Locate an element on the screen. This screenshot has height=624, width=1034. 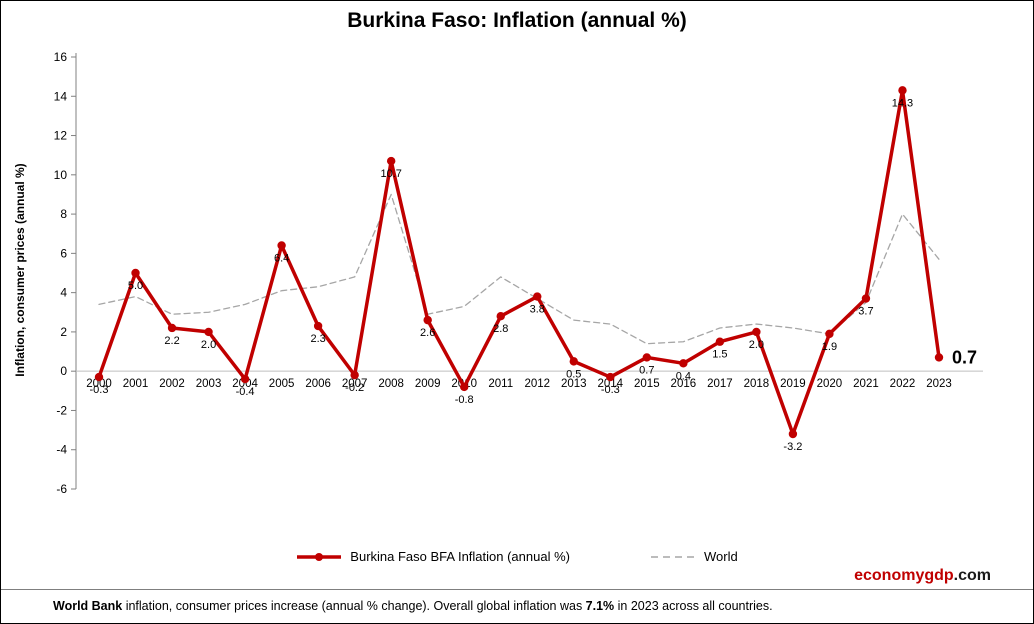
x-tick-label: 2016 is located at coordinates (684, 384).